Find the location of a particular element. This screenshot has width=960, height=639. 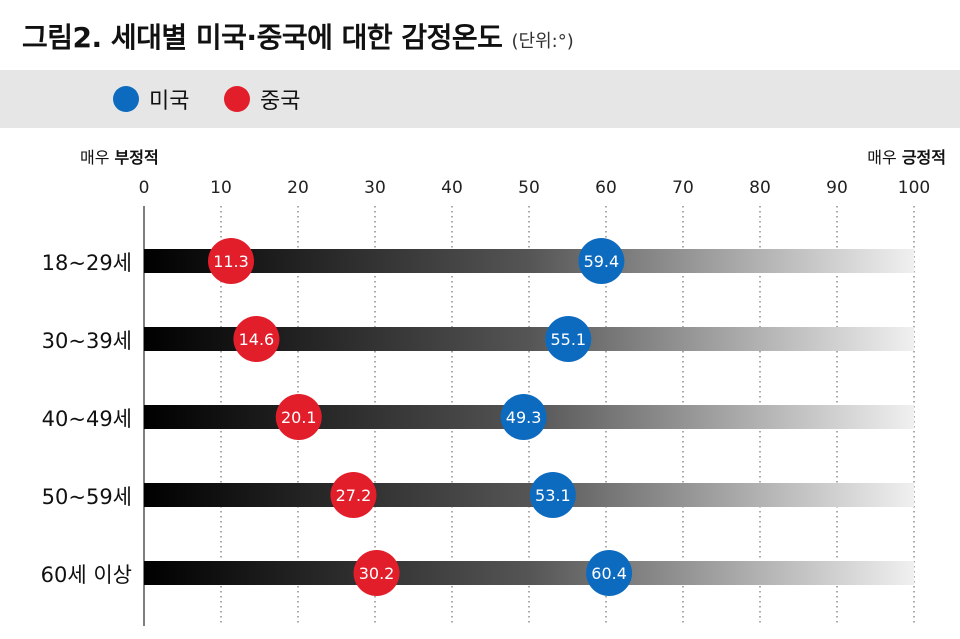

row-label: 40~49세 is located at coordinates (86, 419).